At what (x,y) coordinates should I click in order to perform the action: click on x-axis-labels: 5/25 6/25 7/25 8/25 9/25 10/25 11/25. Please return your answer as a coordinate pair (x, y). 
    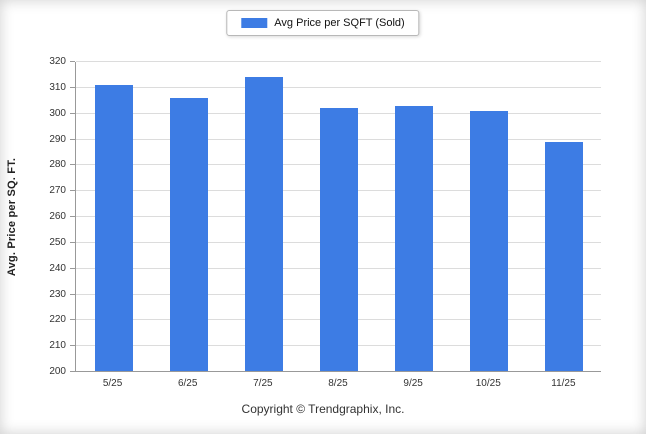
    Looking at the image, I should click on (338, 383).